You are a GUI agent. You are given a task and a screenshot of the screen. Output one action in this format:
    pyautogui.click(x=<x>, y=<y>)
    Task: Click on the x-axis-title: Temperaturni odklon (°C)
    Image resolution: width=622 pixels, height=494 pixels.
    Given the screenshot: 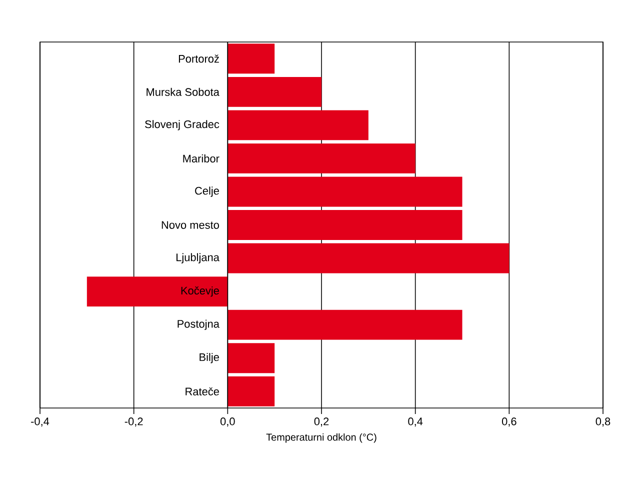 What is the action you would take?
    pyautogui.click(x=321, y=438)
    